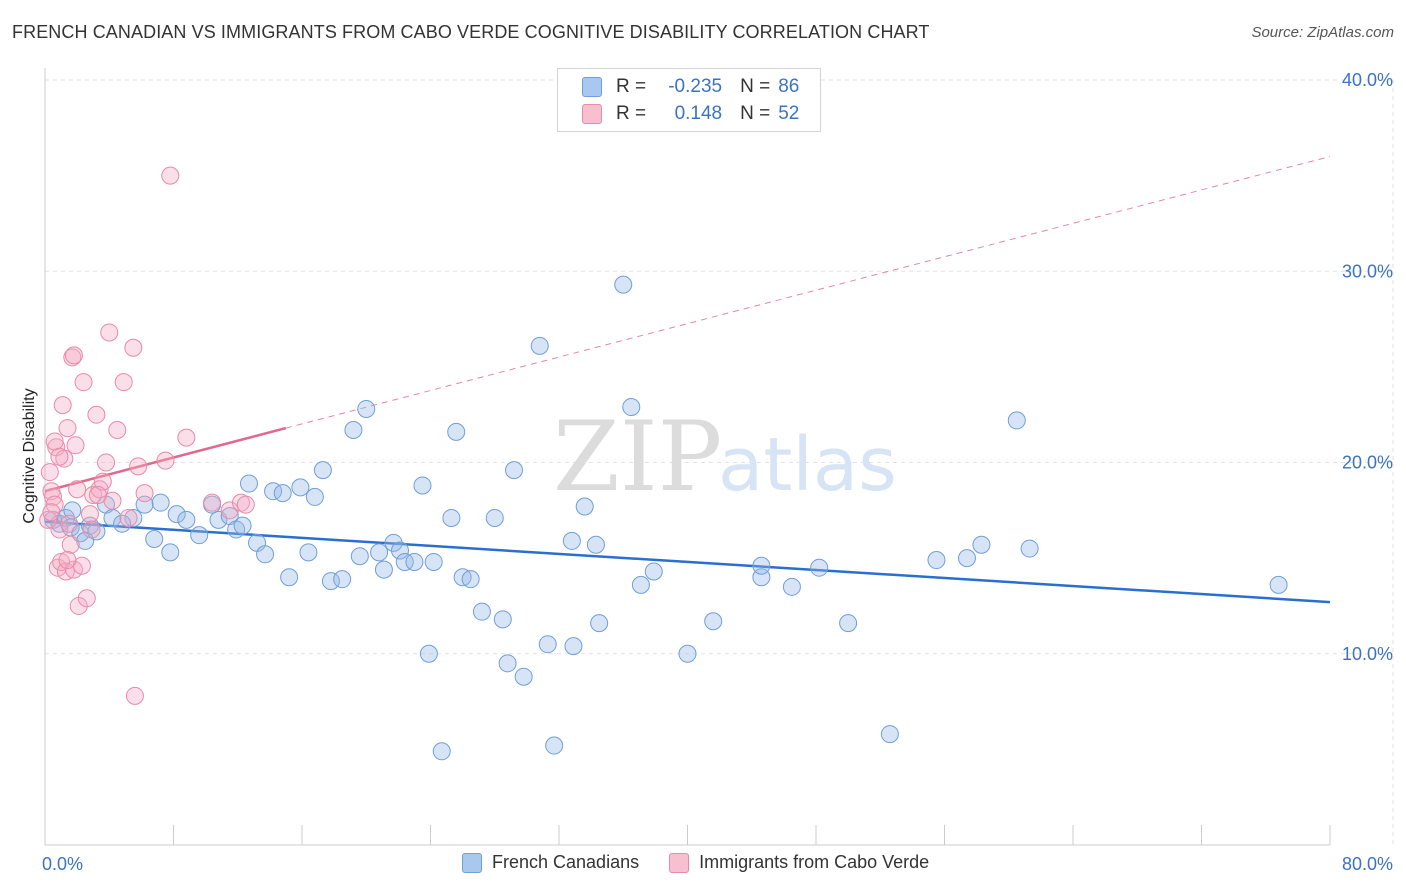  I want to click on legend-swatch-pink, so click(592, 114).